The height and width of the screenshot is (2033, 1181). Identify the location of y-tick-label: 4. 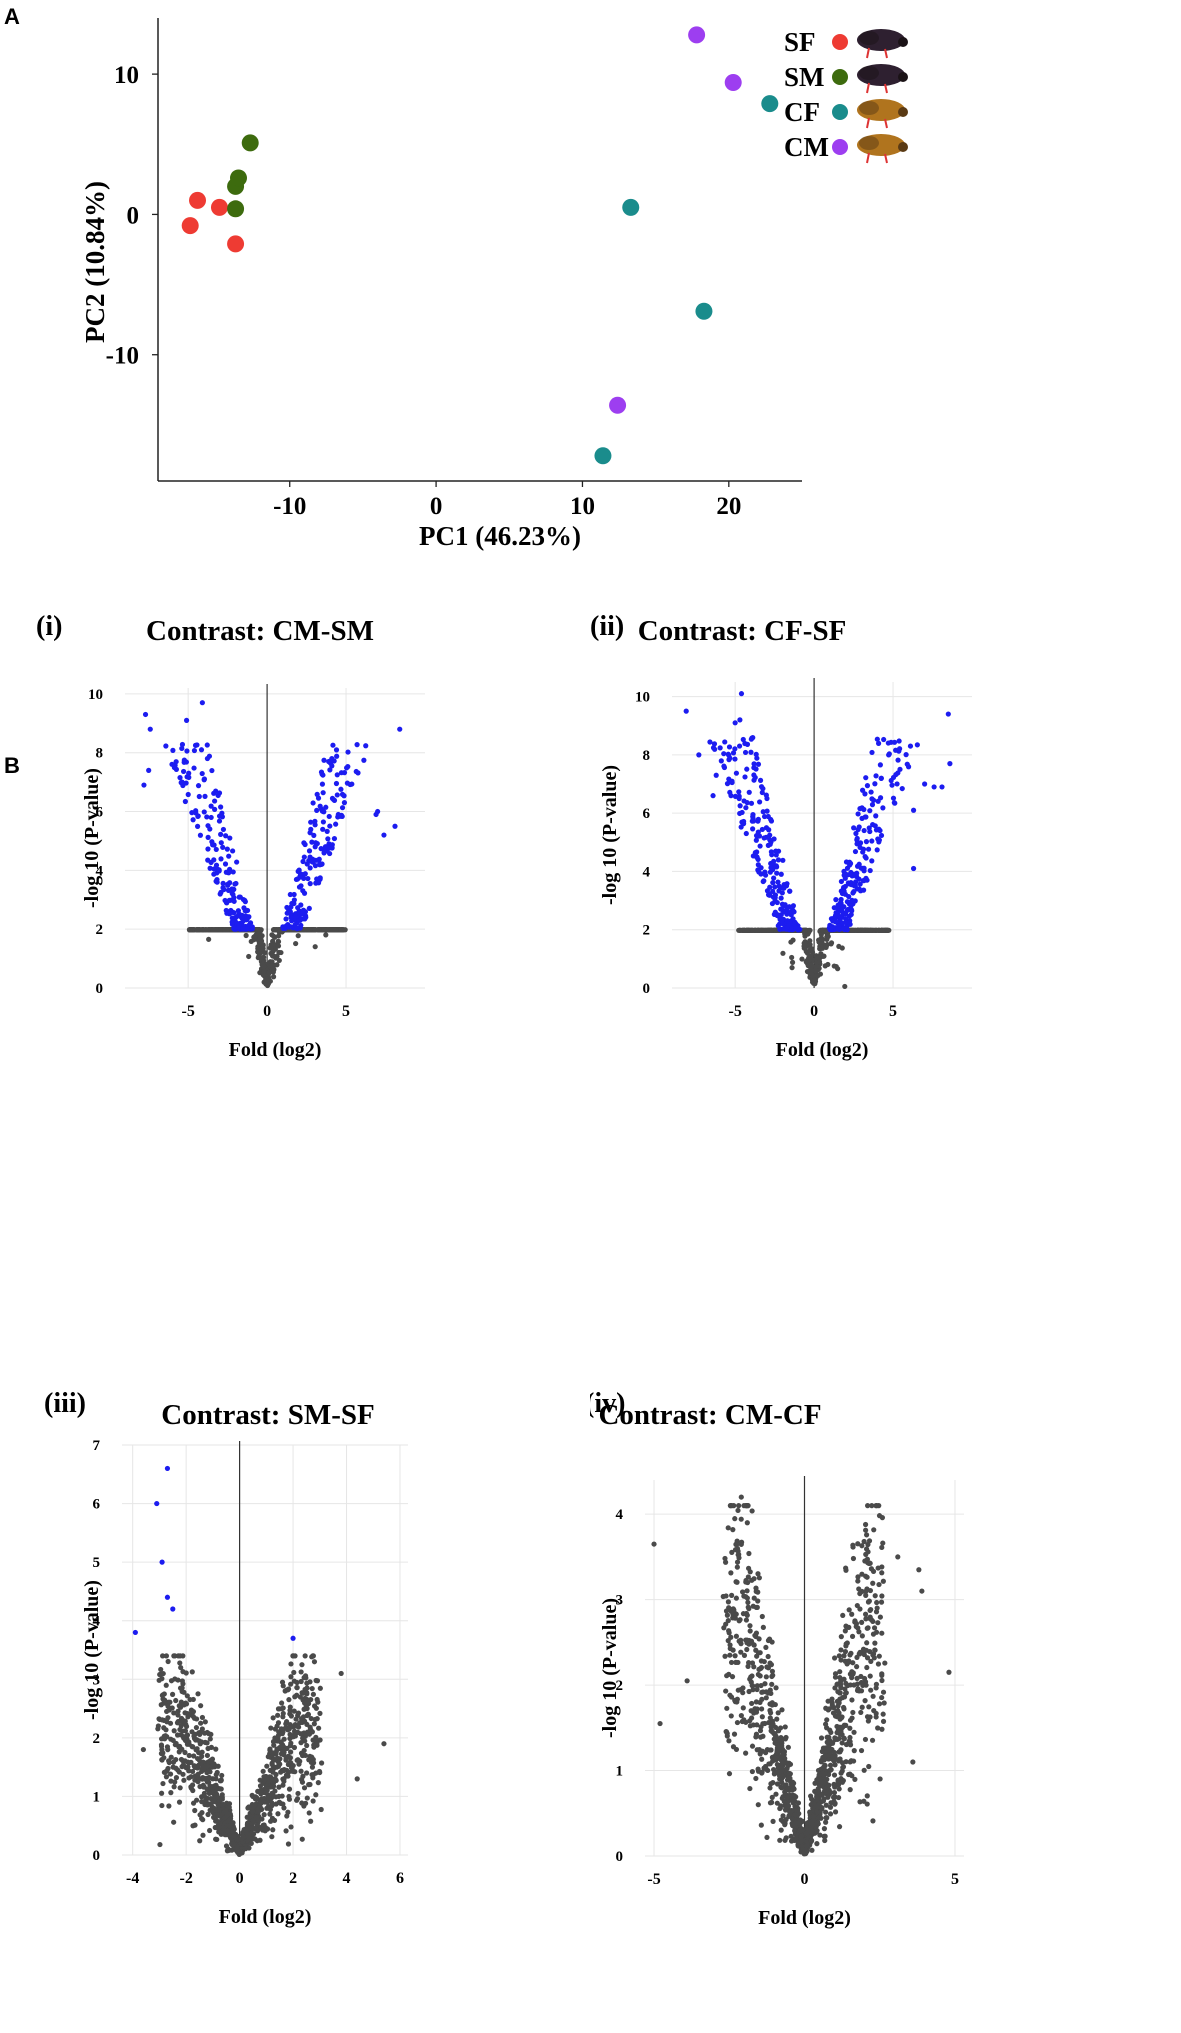
(100, 871).